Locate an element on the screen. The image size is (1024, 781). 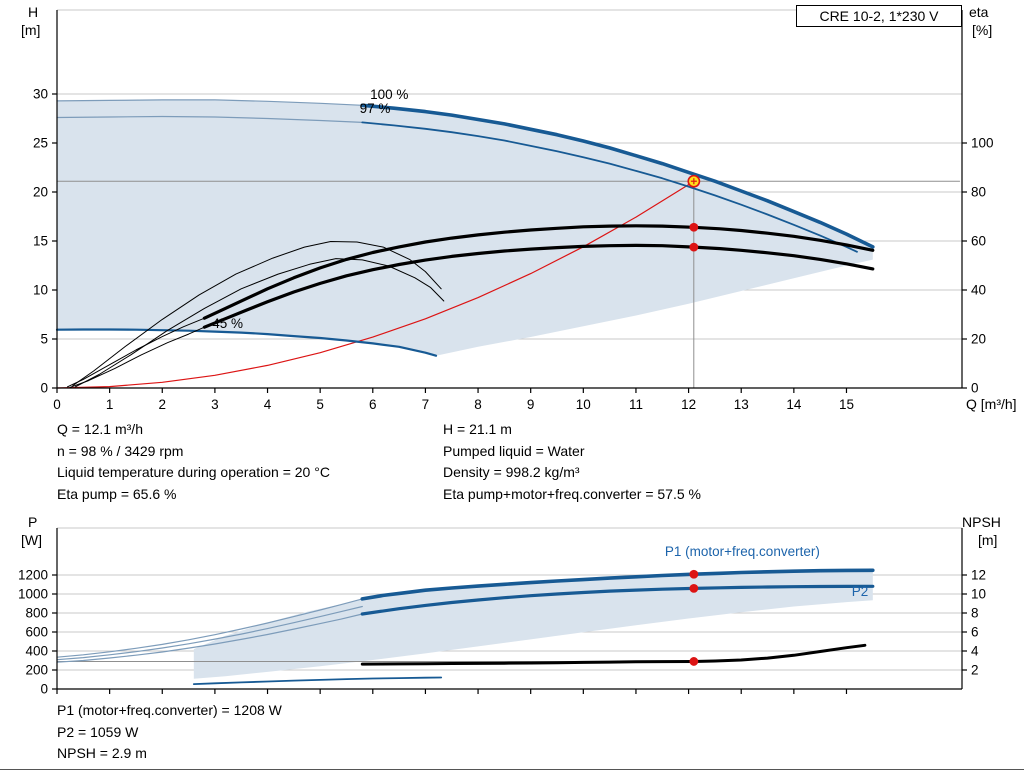
y-left-tick-label: 200 is located at coordinates (36, 670).